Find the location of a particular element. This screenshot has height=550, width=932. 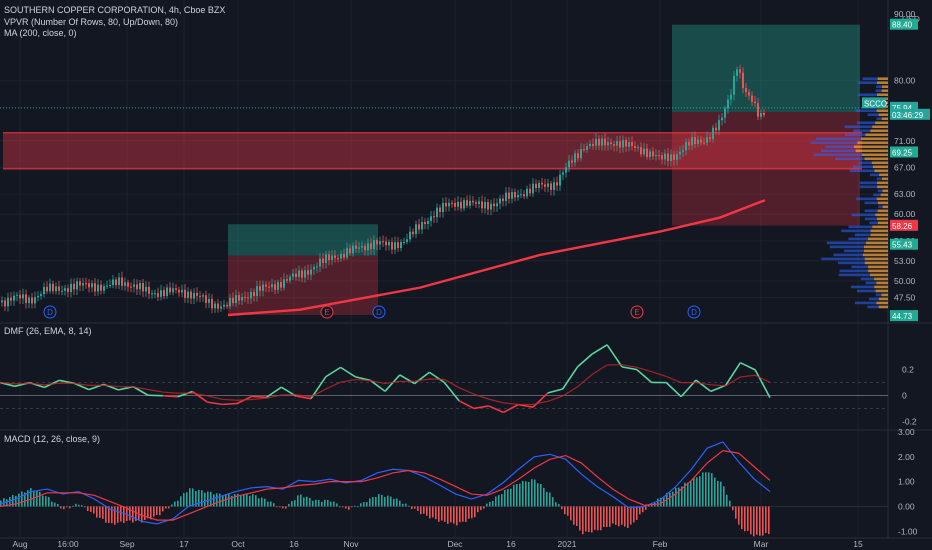

macd-signal-line is located at coordinates (385, 485).